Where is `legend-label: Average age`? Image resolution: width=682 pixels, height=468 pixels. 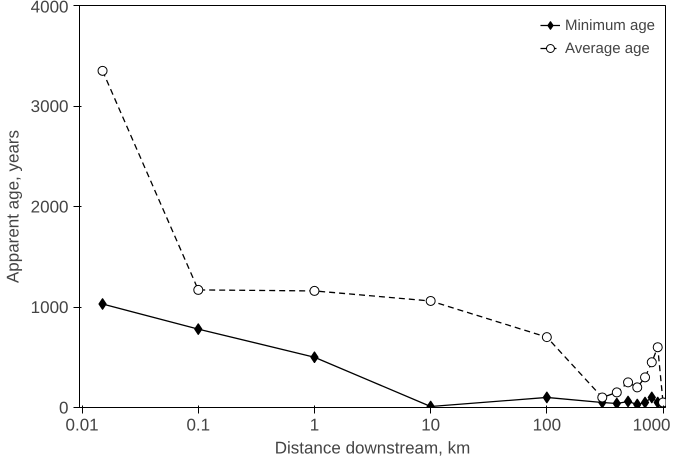 legend-label: Average age is located at coordinates (607, 48).